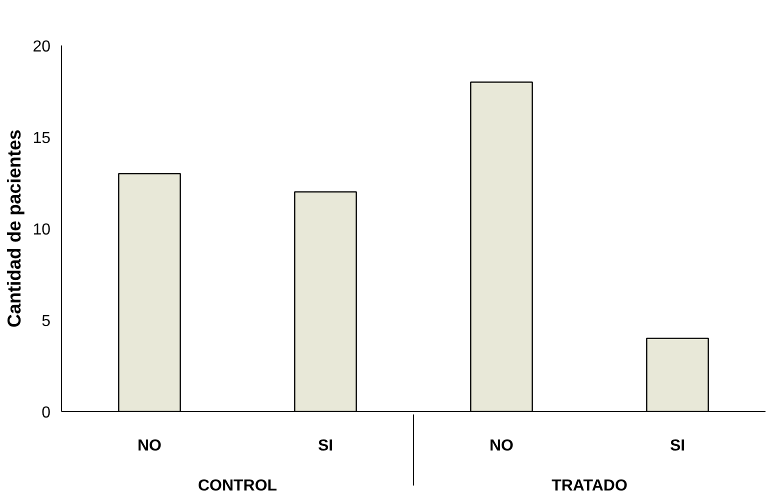 The image size is (775, 497). What do you see at coordinates (41, 47) in the screenshot?
I see `y-tick-label: 20` at bounding box center [41, 47].